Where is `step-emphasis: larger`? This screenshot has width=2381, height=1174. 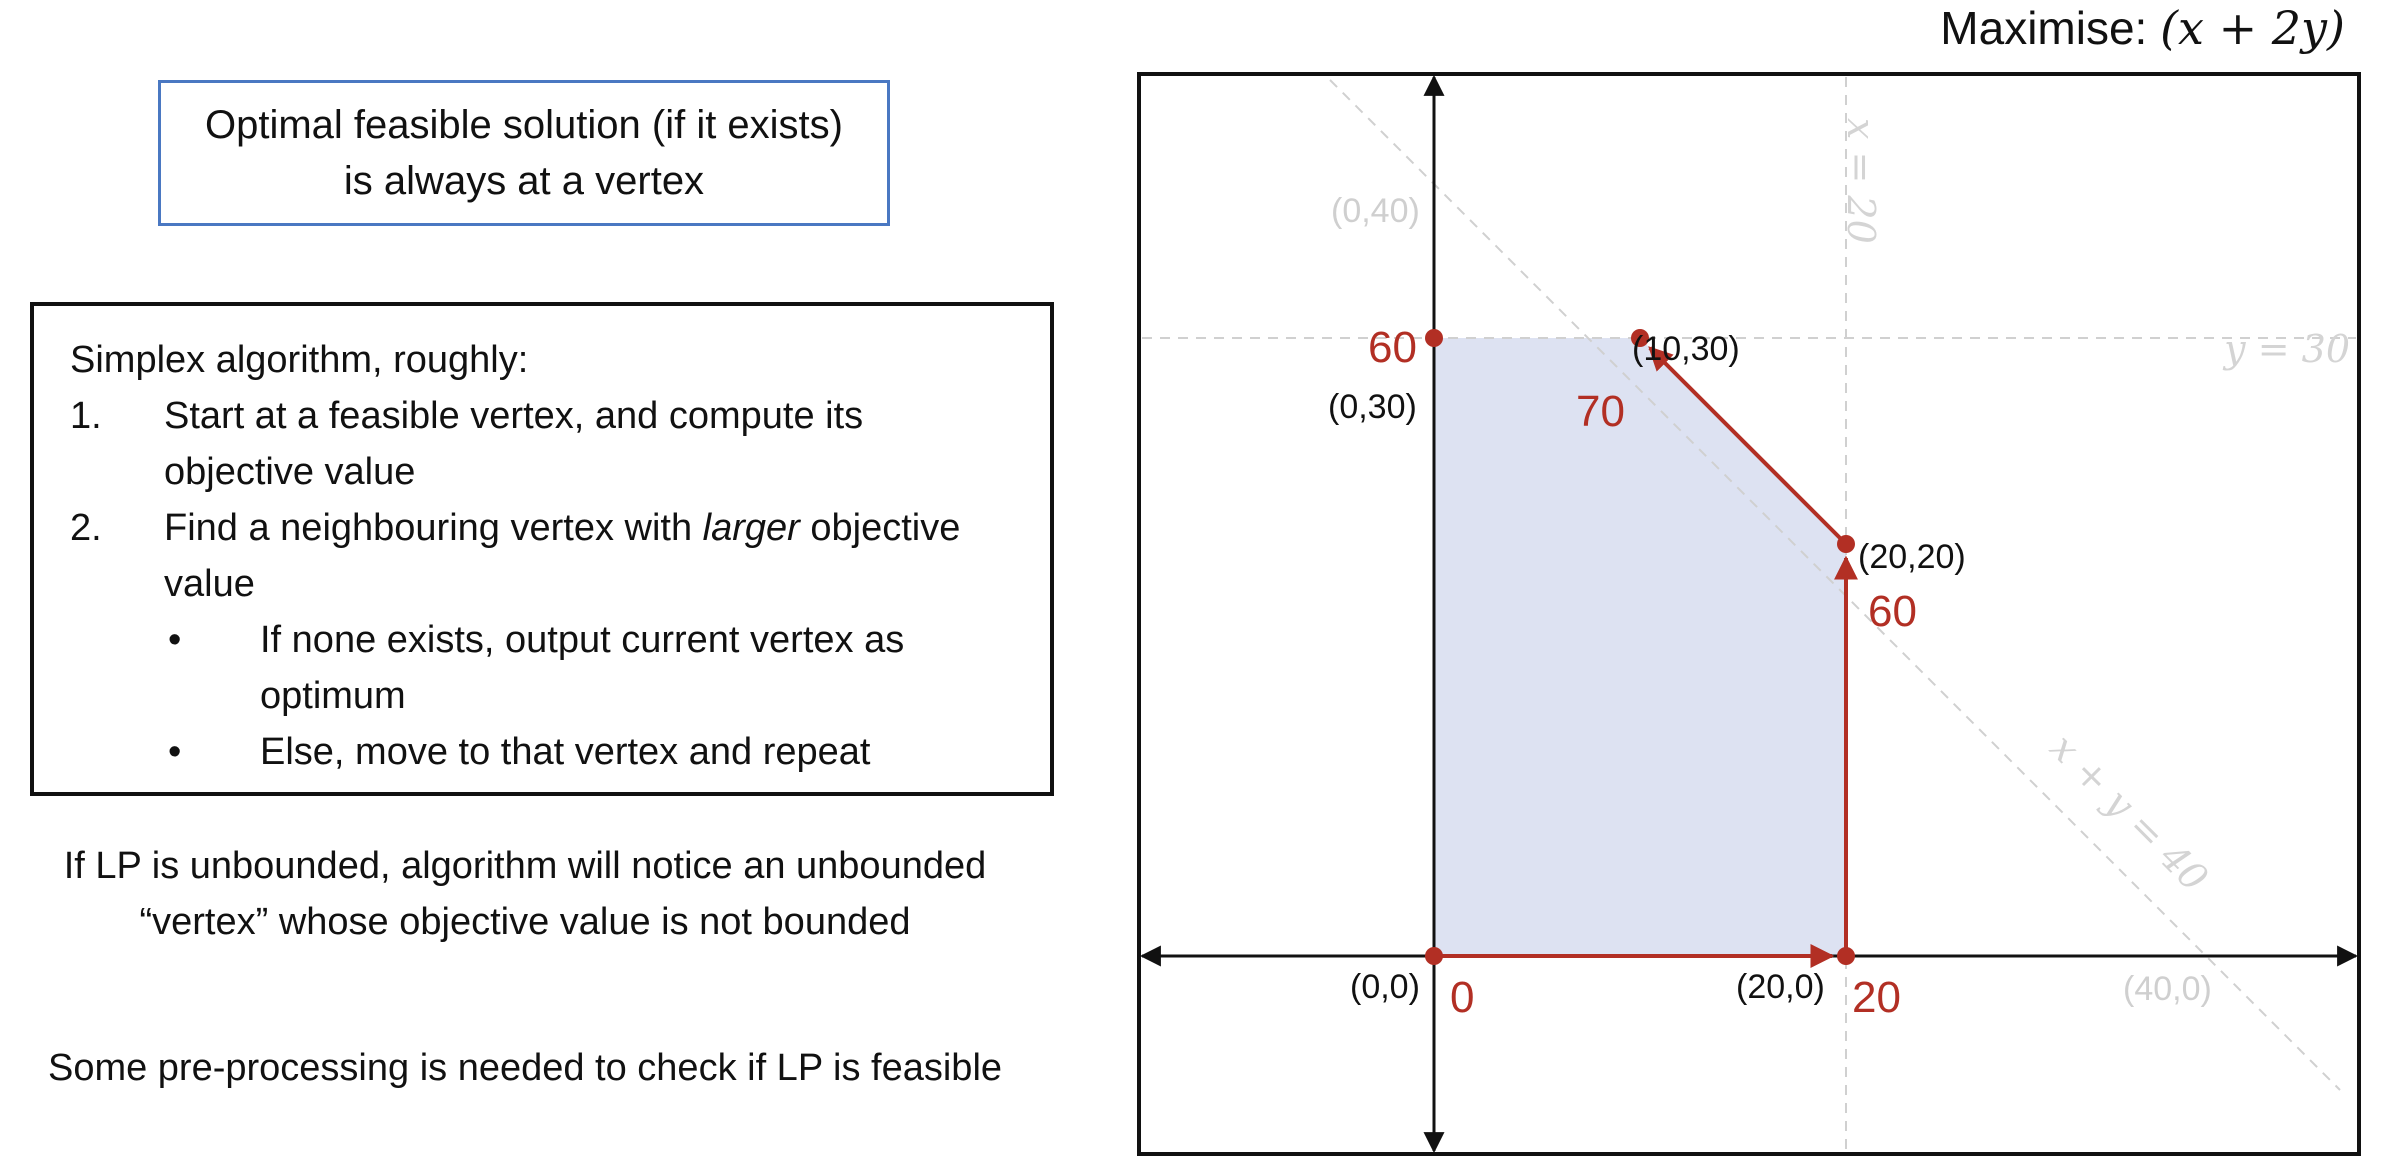 step-emphasis: larger is located at coordinates (751, 528).